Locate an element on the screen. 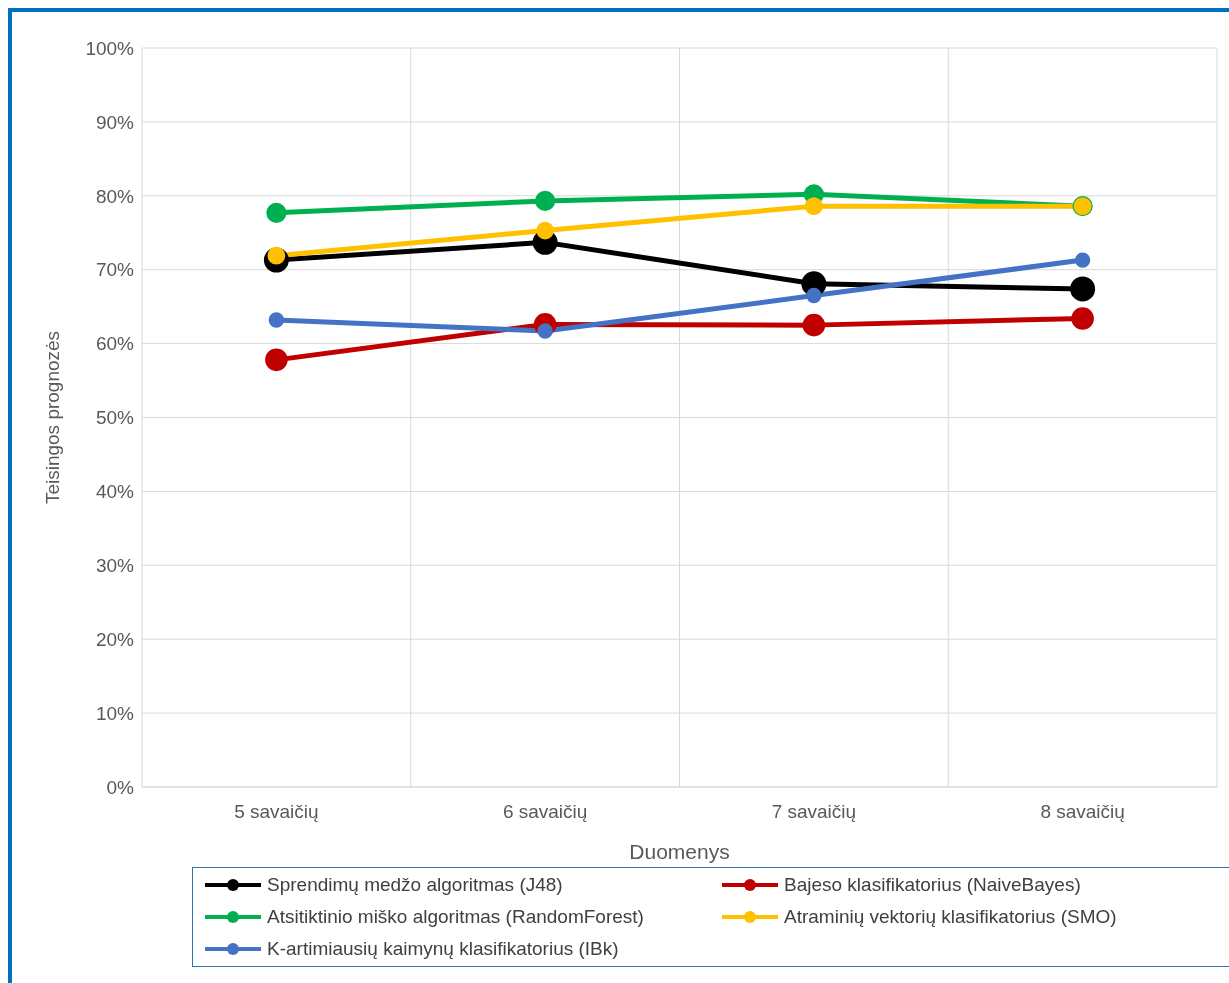 The height and width of the screenshot is (983, 1229). y-tick-label: 70% is located at coordinates (115, 270).